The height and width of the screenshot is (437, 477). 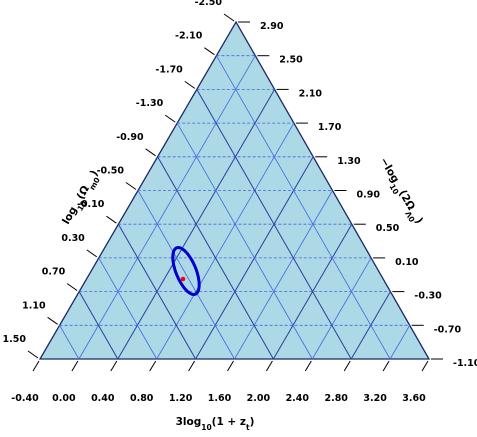 I want to click on bottom-tick-label: 1.60, so click(x=220, y=398).